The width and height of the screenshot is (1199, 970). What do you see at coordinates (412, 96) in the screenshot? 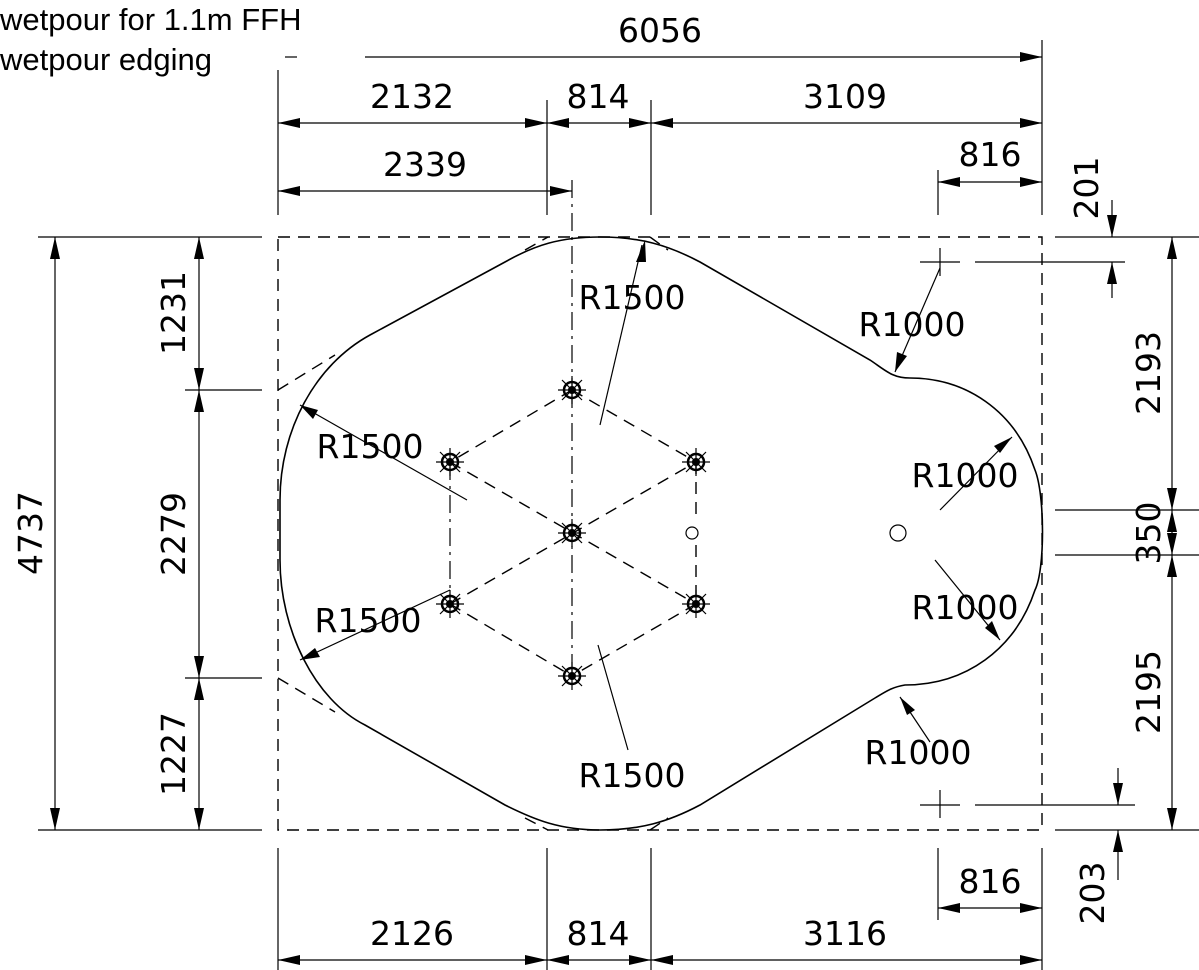
I see `dim-top-left: 2132` at bounding box center [412, 96].